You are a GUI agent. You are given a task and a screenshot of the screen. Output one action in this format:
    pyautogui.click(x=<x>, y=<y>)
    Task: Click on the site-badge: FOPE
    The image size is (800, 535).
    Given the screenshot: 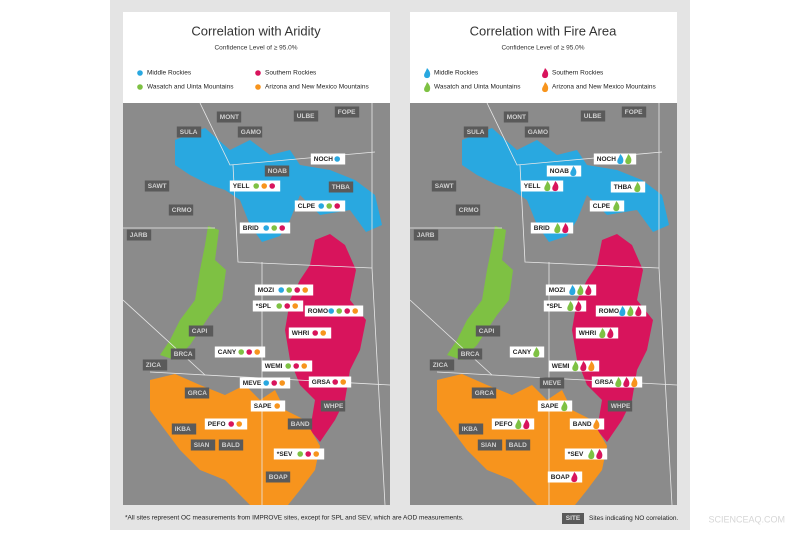 What is the action you would take?
    pyautogui.click(x=347, y=112)
    